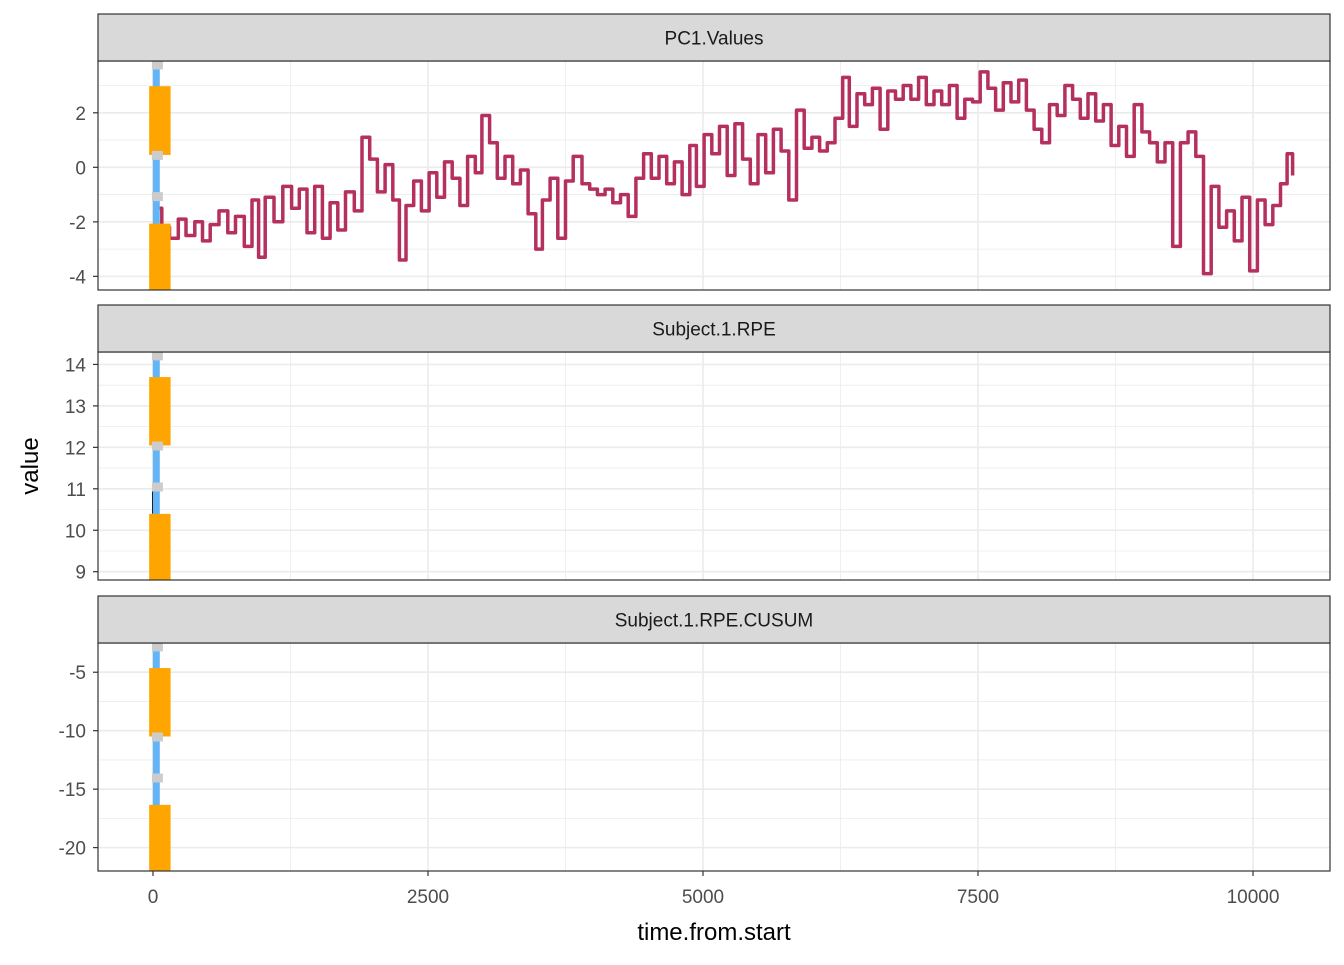 The height and width of the screenshot is (965, 1344). What do you see at coordinates (703, 897) in the screenshot?
I see `x-tick-label: 5000` at bounding box center [703, 897].